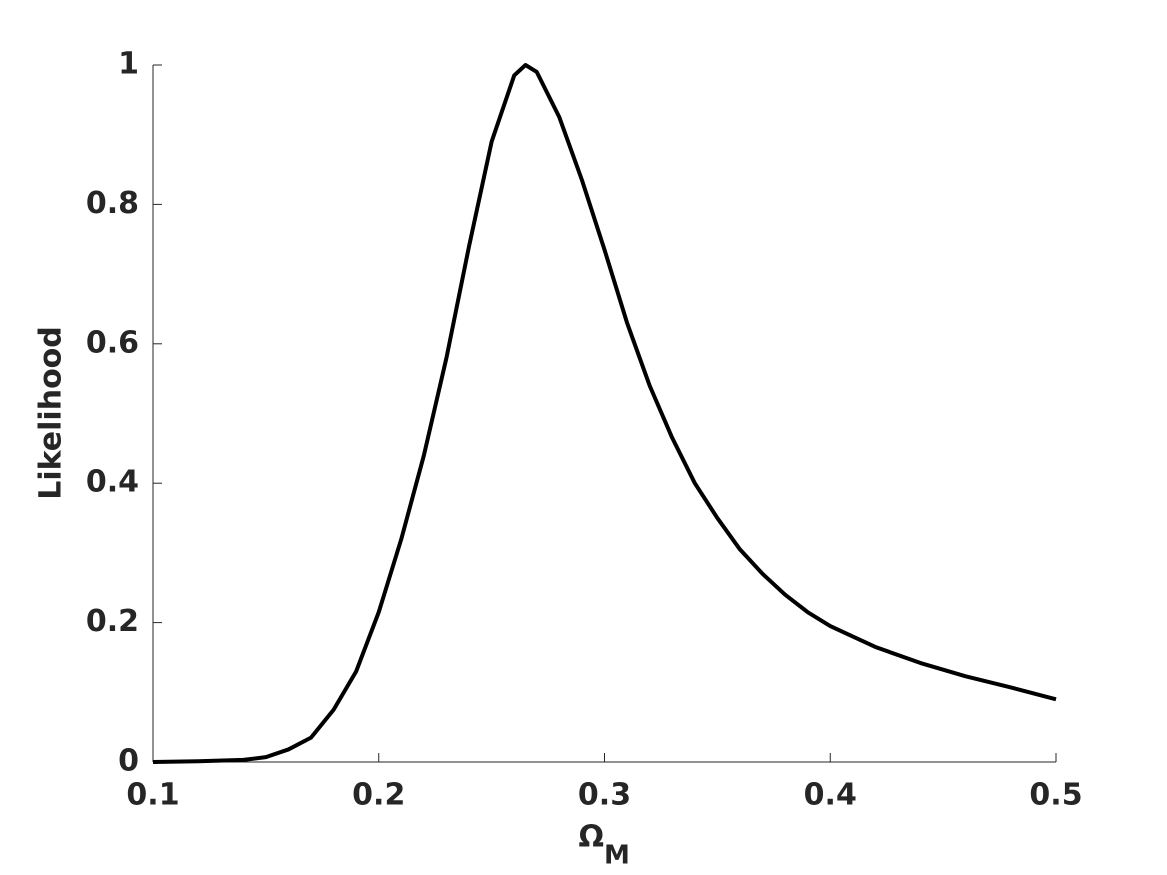 This screenshot has height=875, width=1167. I want to click on x-tick-label: 0.1, so click(152, 795).